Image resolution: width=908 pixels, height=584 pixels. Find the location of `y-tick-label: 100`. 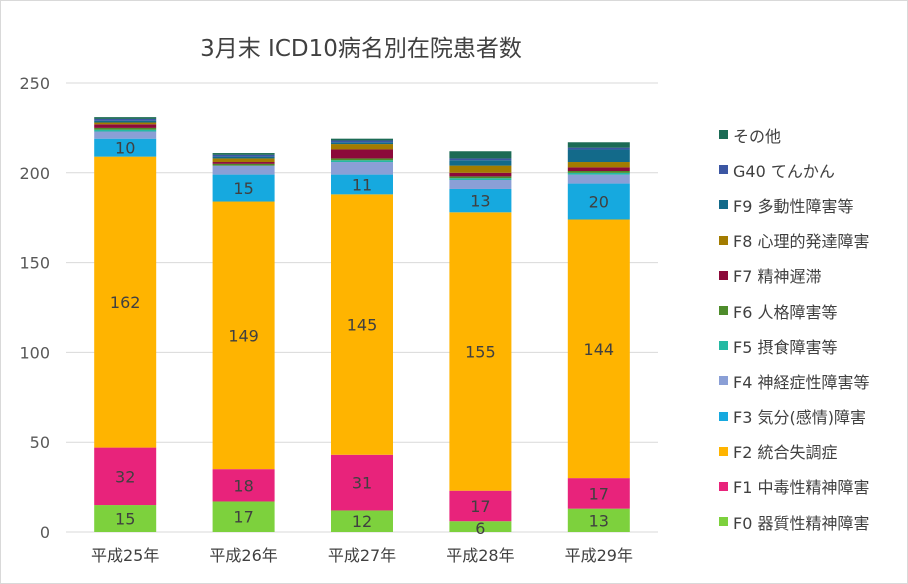

y-tick-label: 100 is located at coordinates (34, 352).